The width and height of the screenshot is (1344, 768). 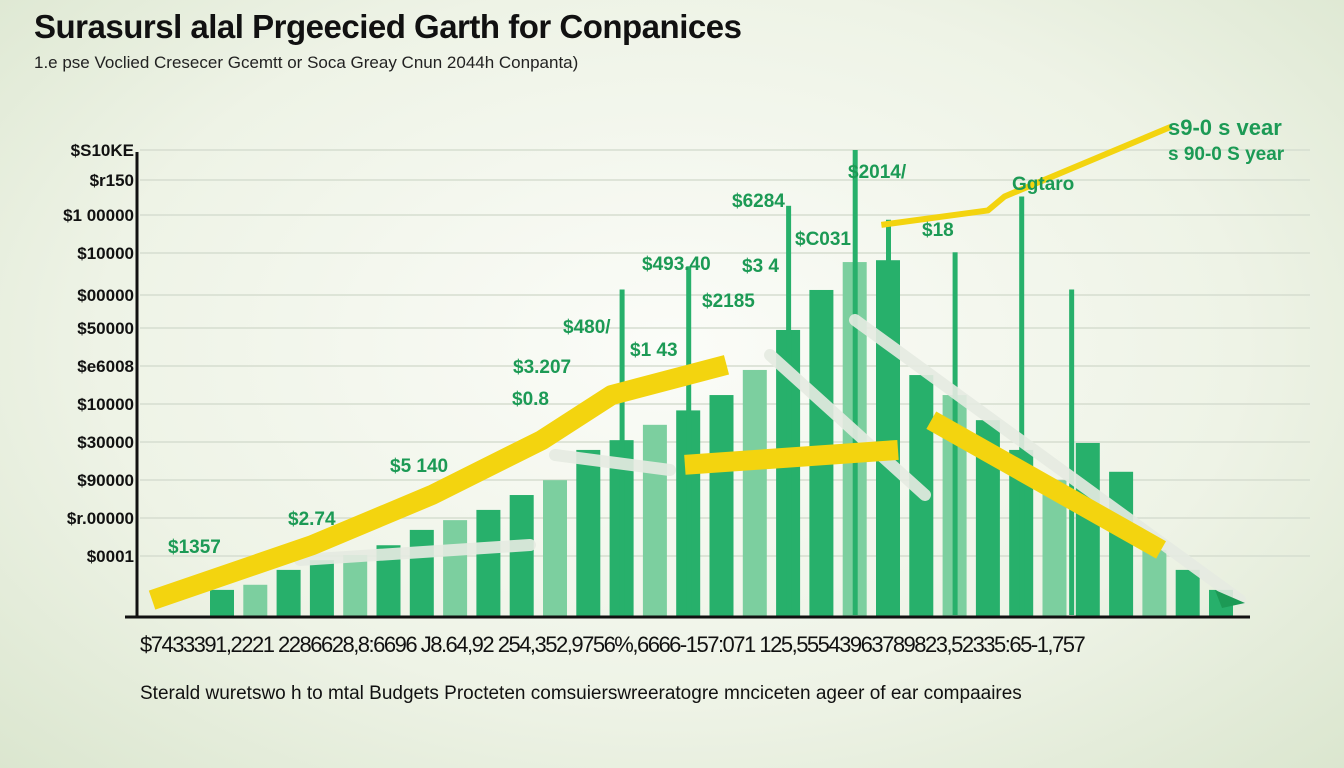 I want to click on data-label: $3 4, so click(x=760, y=266).